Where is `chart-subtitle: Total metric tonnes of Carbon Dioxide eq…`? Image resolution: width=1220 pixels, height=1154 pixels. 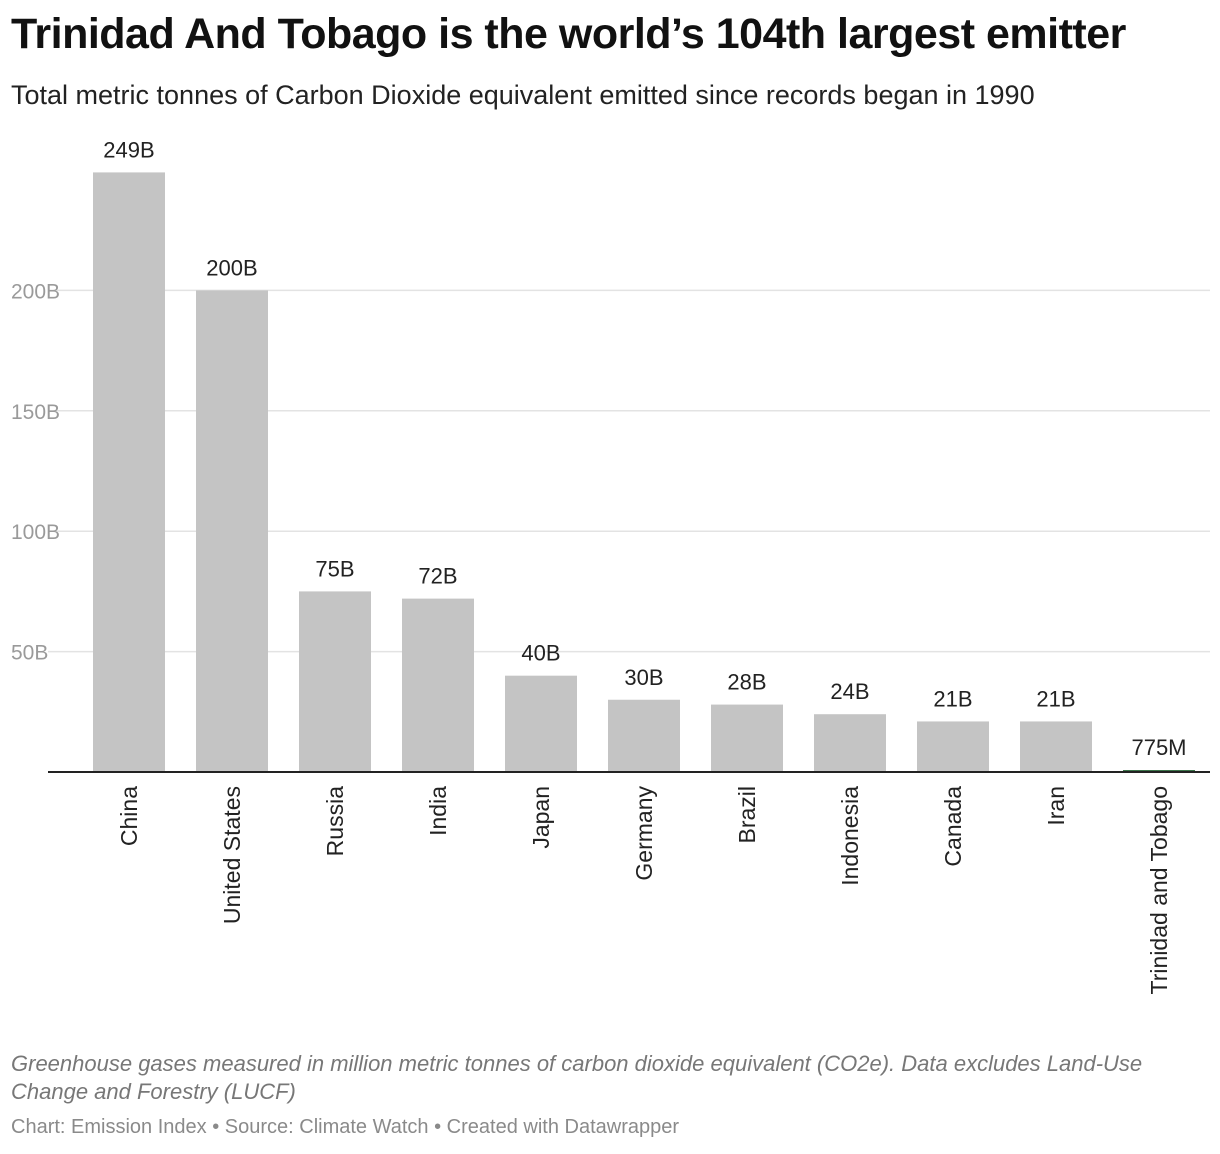
chart-subtitle: Total metric tonnes of Carbon Dioxide eq… is located at coordinates (523, 95).